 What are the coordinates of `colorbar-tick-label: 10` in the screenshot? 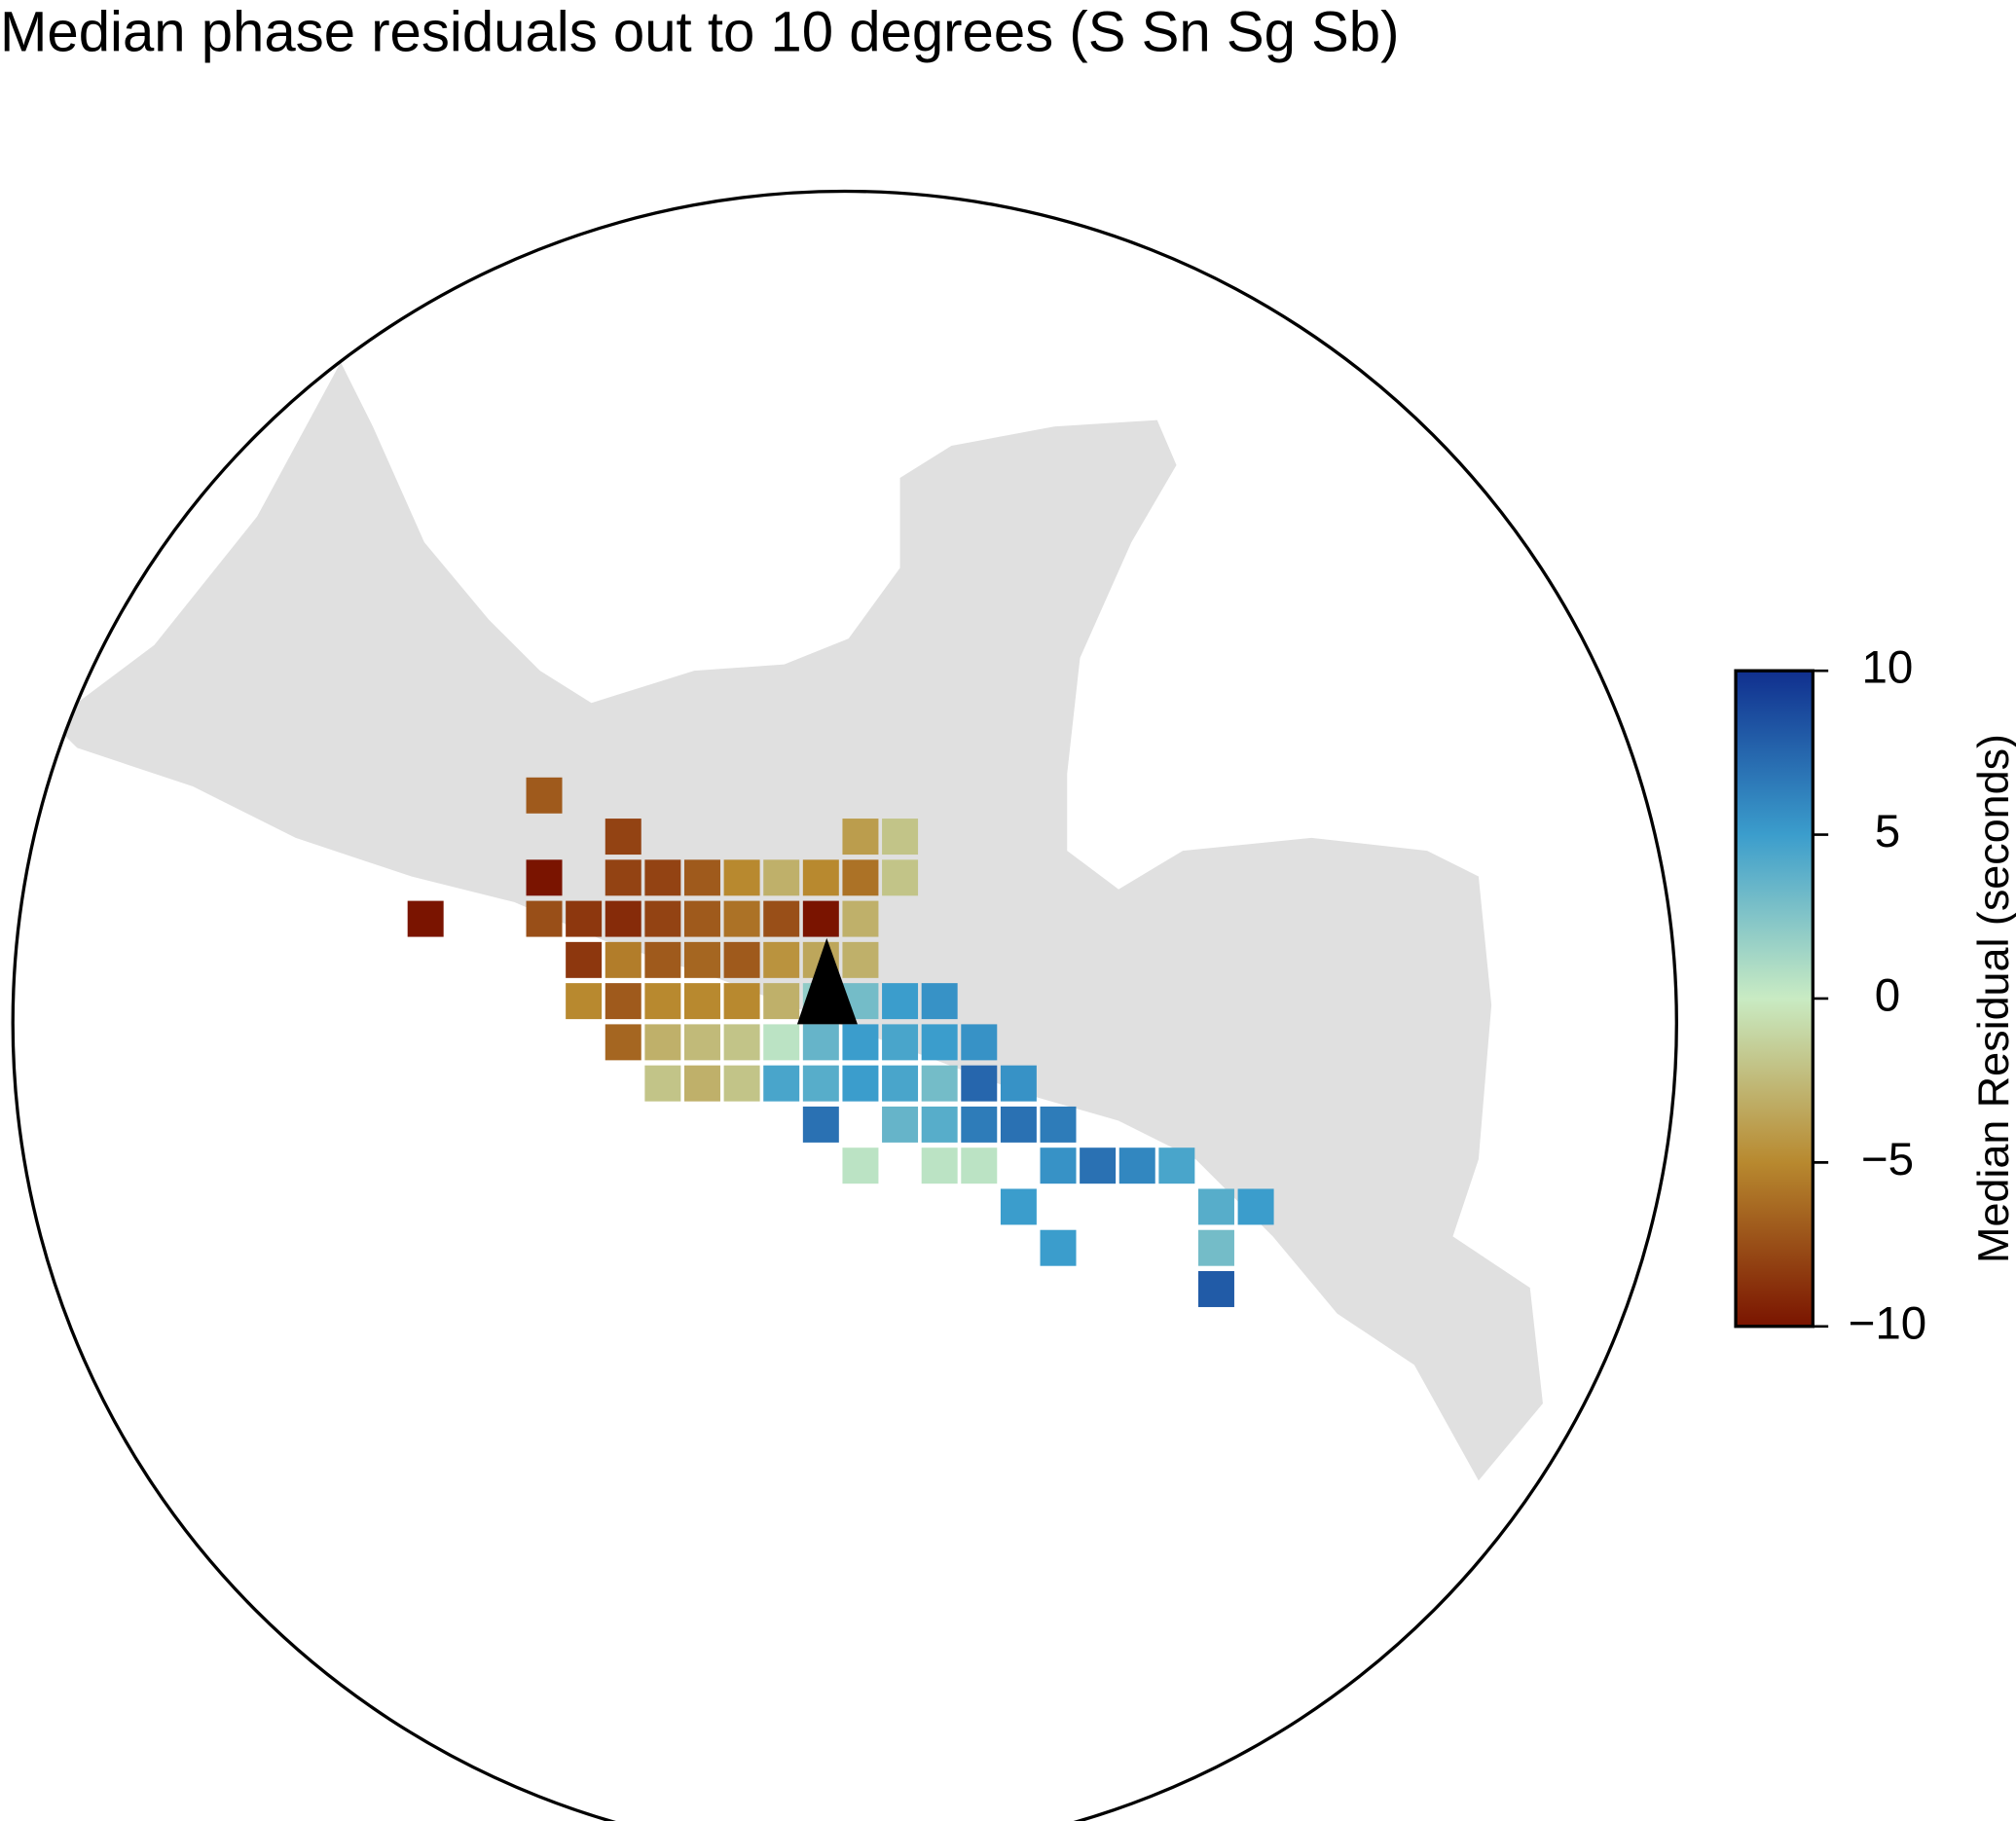 It's located at (1887, 668).